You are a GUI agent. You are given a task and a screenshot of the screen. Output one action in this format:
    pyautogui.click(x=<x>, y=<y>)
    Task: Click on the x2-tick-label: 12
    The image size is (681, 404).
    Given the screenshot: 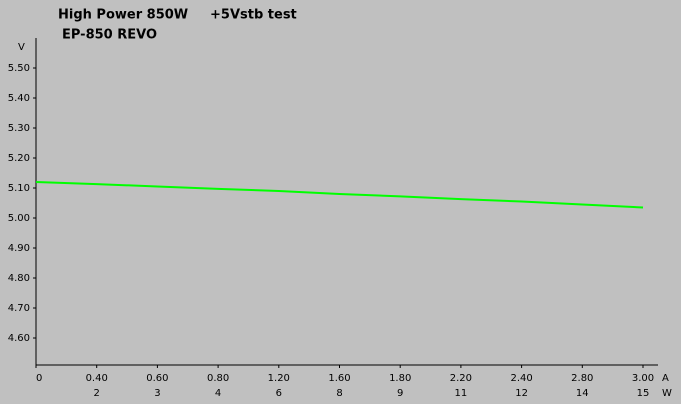 What is the action you would take?
    pyautogui.click(x=521, y=393)
    